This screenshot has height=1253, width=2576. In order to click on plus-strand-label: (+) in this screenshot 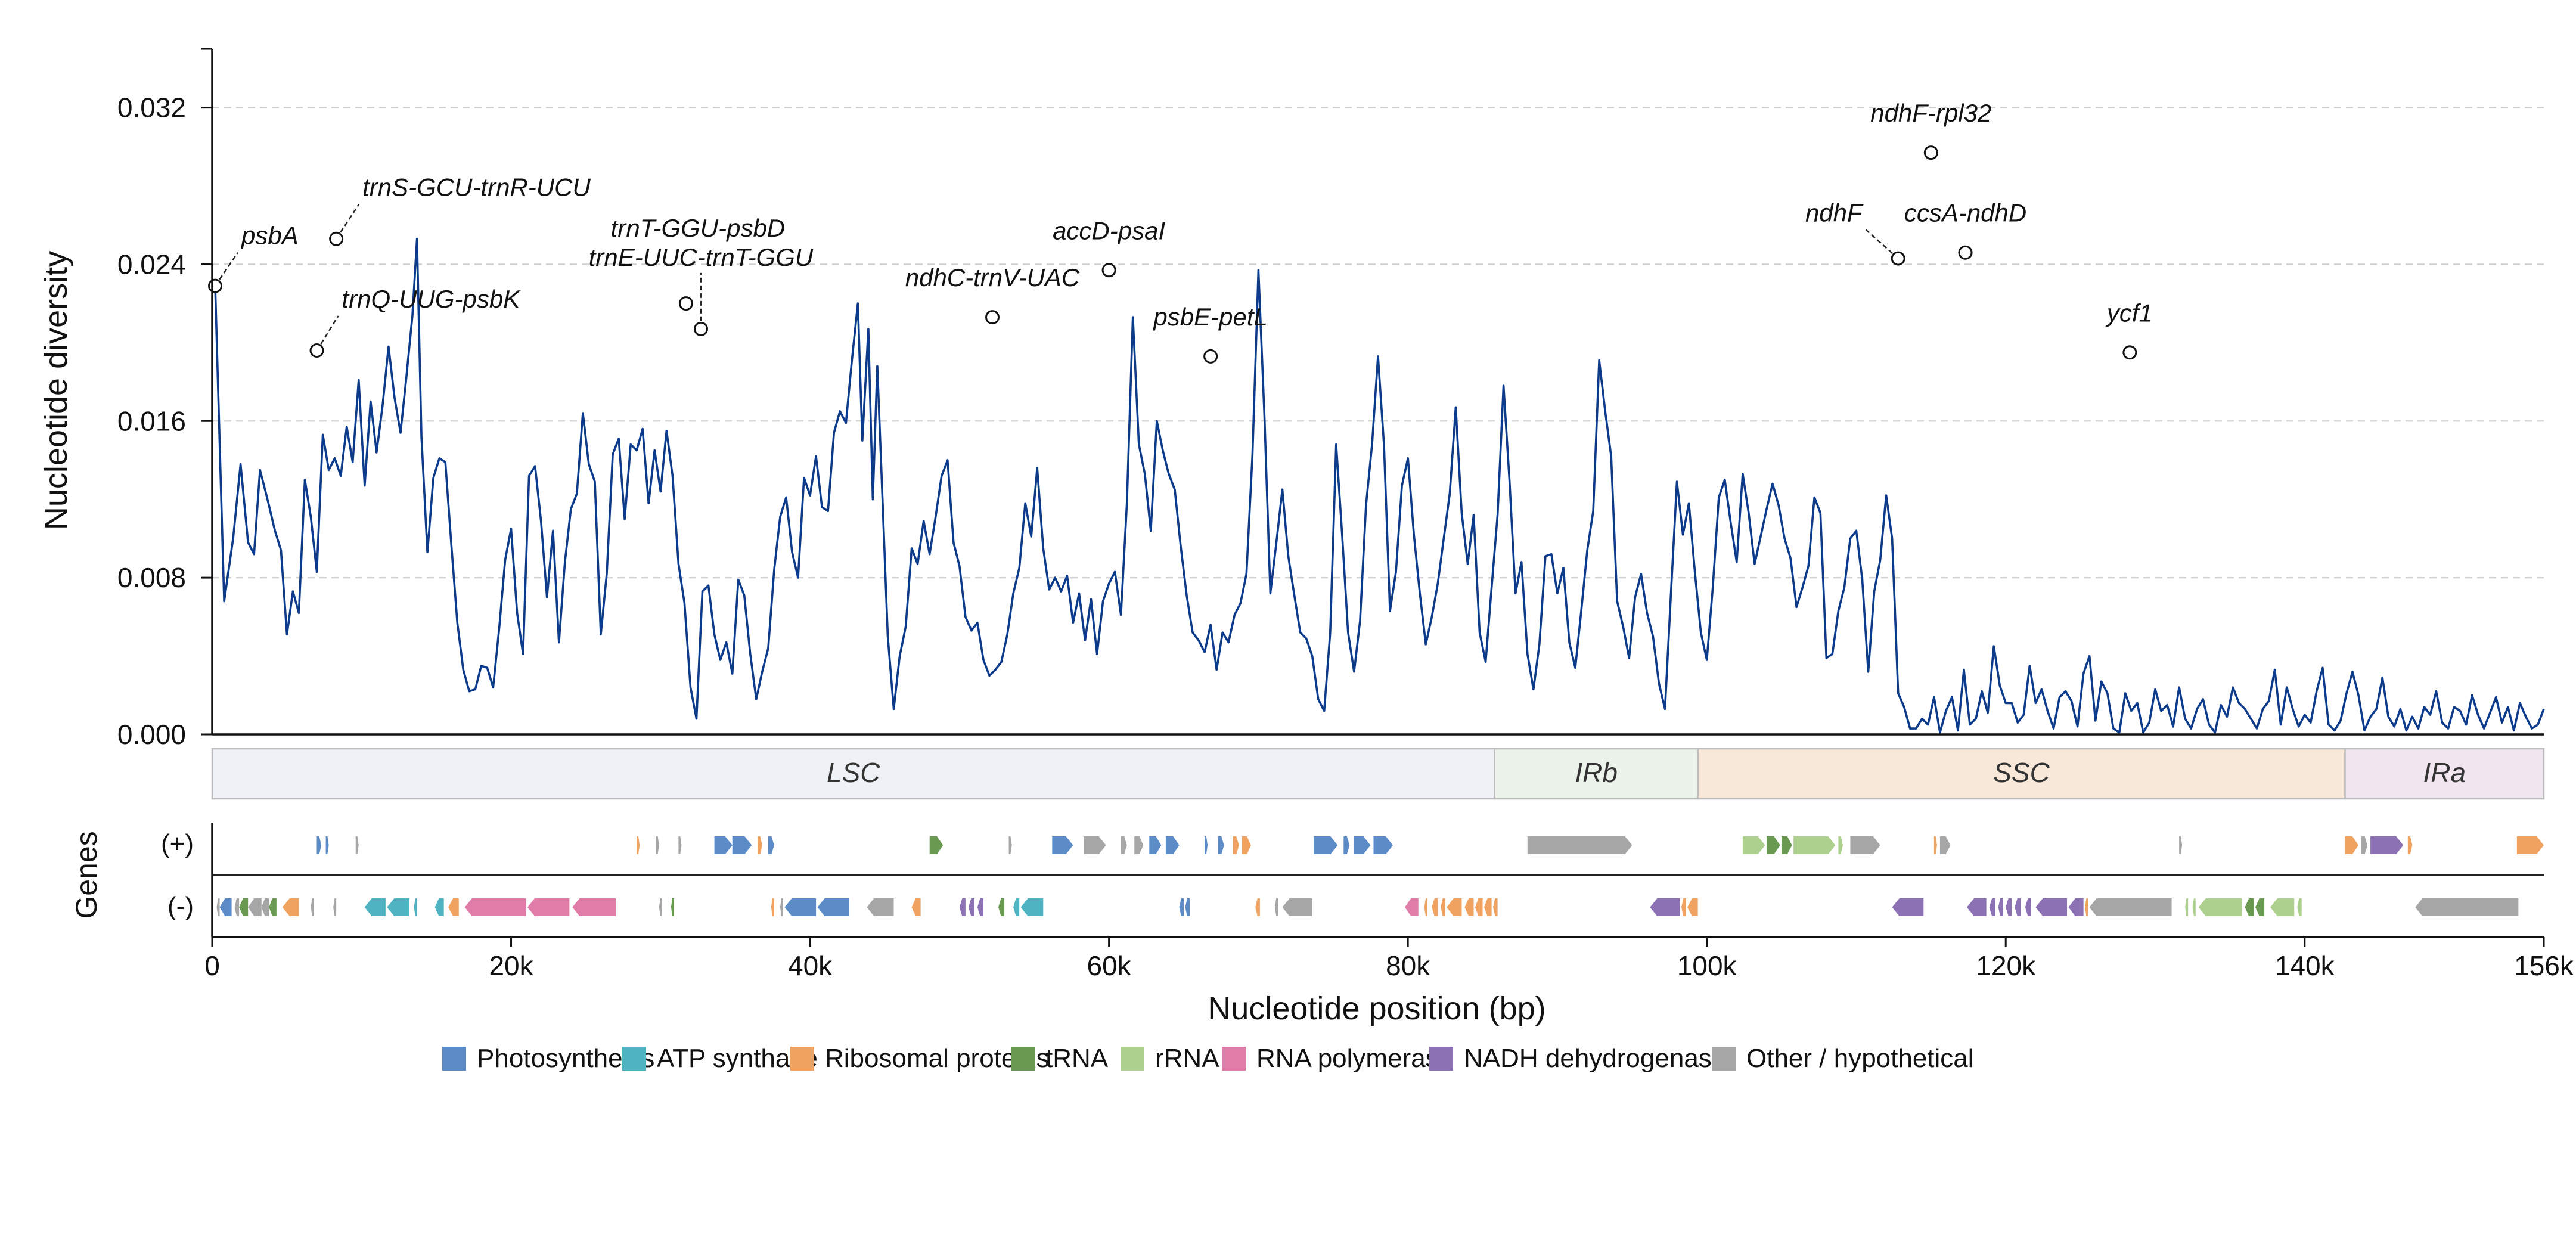, I will do `click(177, 843)`.